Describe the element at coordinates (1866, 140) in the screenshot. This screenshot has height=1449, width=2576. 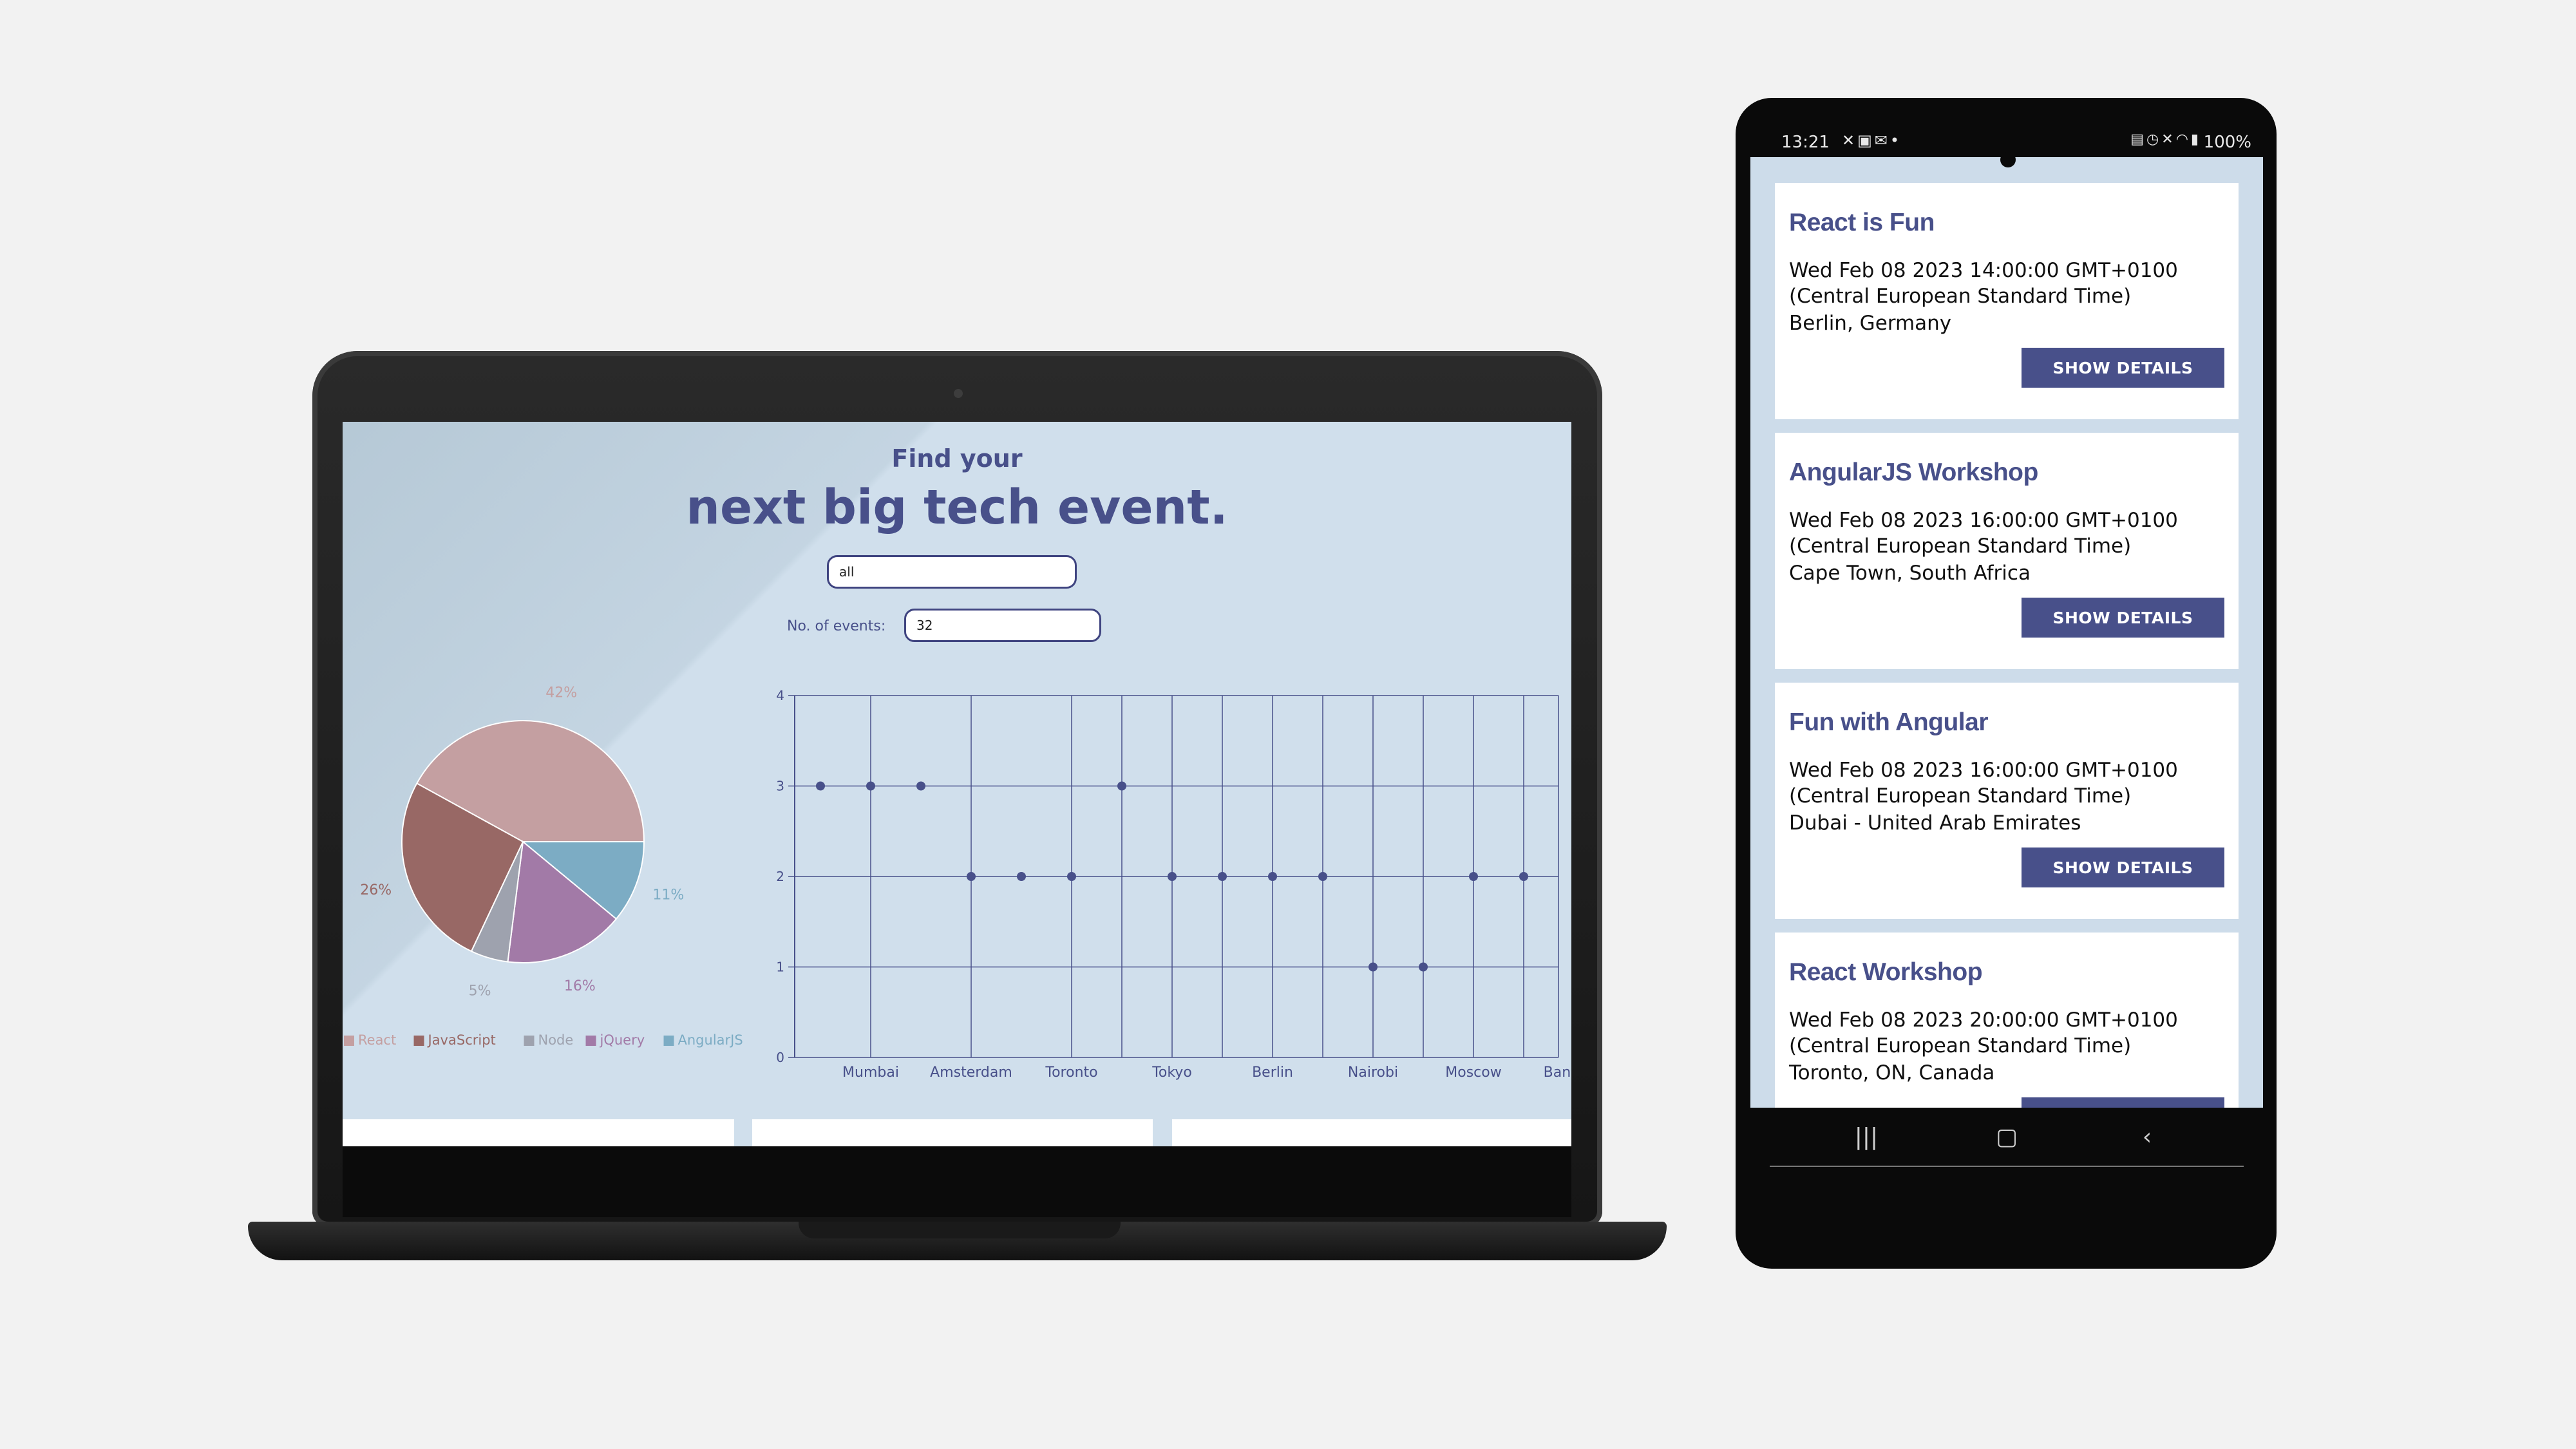
I see `image-icon: ▣` at that location.